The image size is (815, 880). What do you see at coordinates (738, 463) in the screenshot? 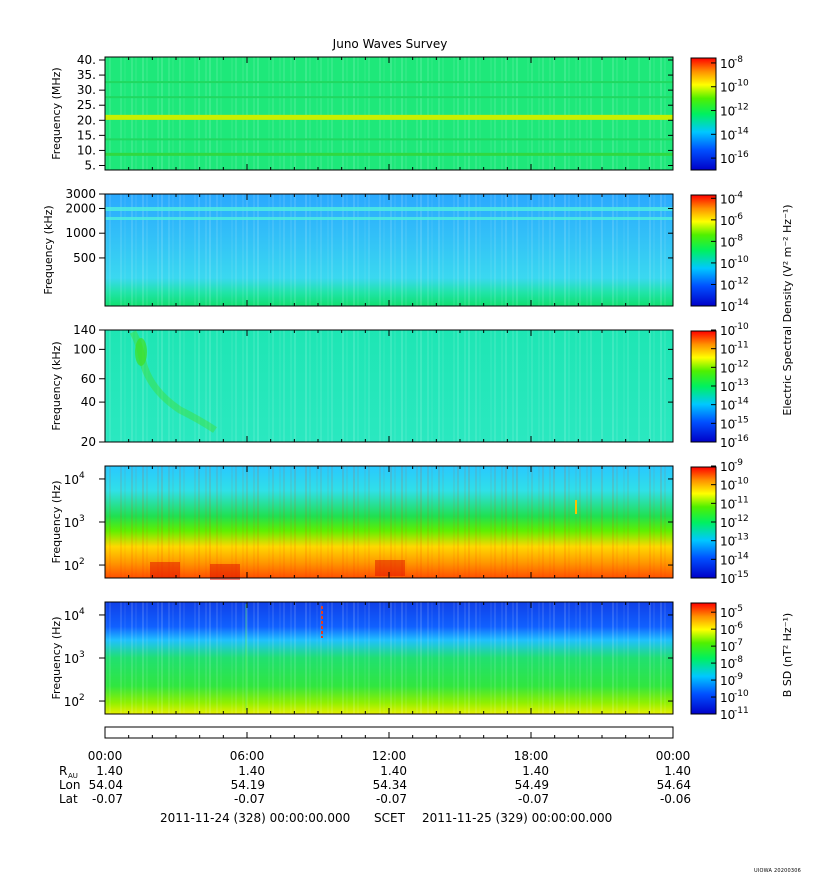
I see `colorbar-tick-exponent: -9` at bounding box center [738, 463].